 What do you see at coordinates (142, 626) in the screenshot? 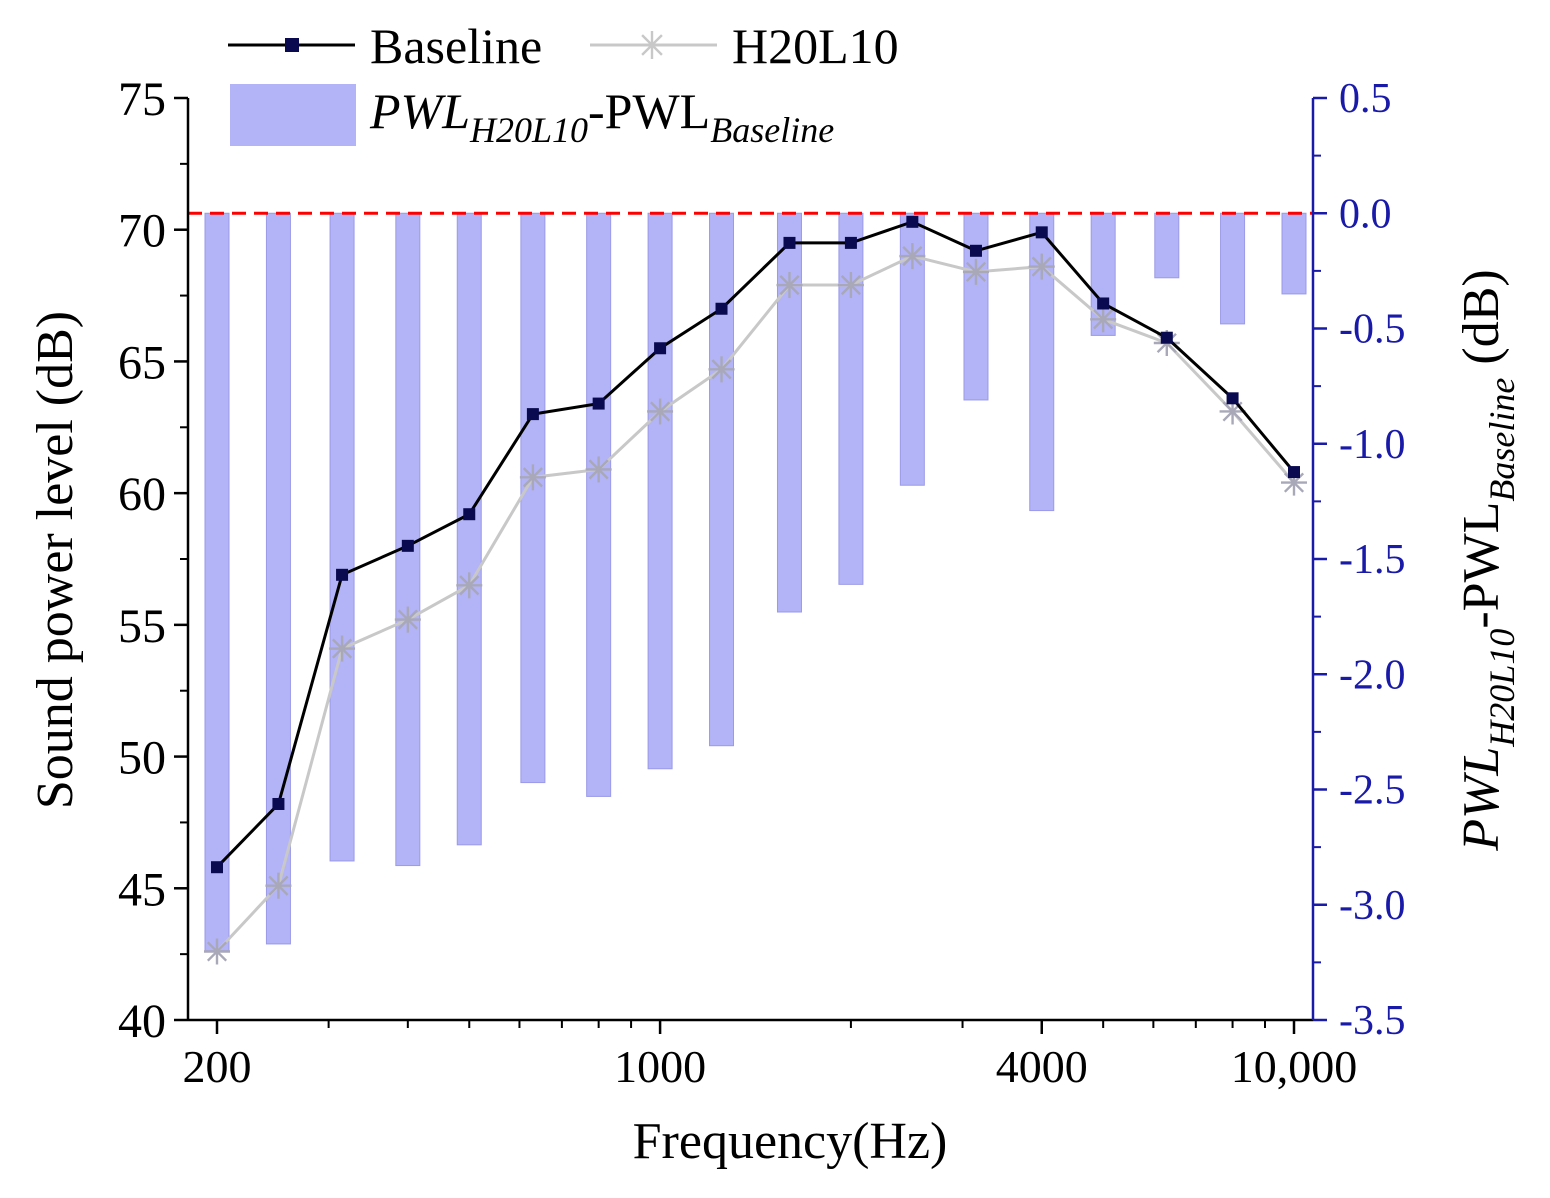
I see `y-left-tick-label: 55` at bounding box center [142, 626].